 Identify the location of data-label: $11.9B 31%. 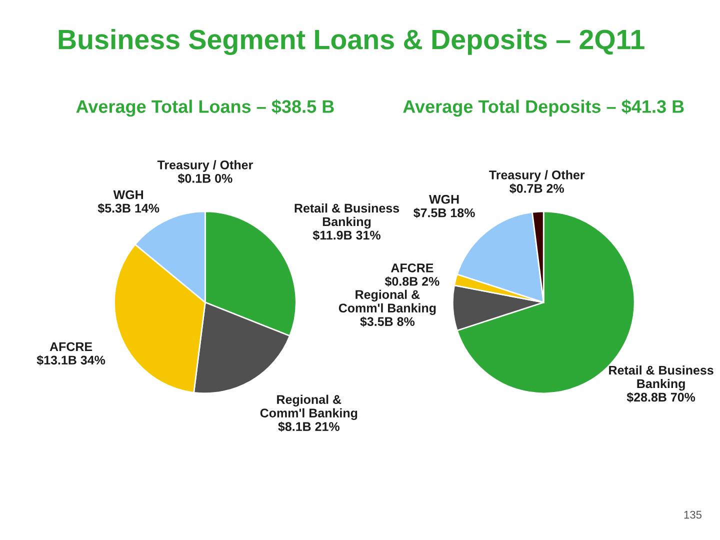
(346, 235).